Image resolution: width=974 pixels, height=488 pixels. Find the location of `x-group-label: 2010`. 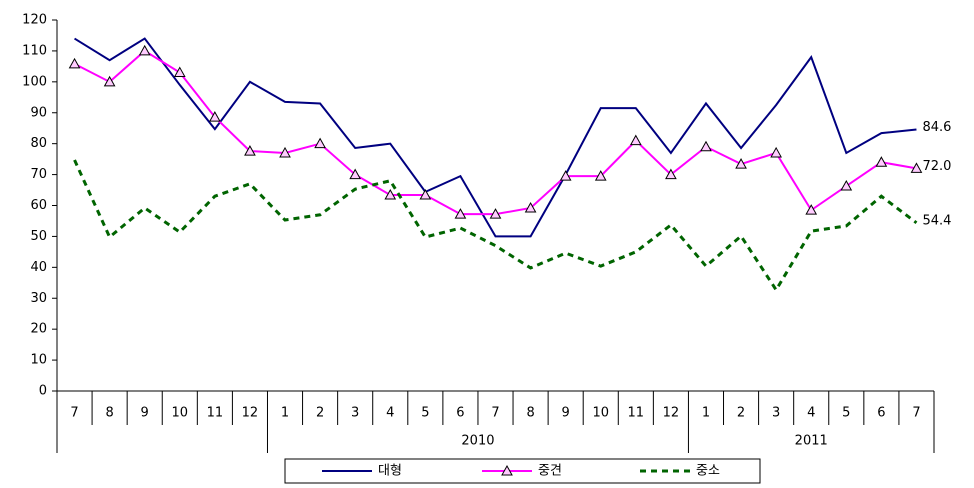

x-group-label: 2010 is located at coordinates (477, 441).